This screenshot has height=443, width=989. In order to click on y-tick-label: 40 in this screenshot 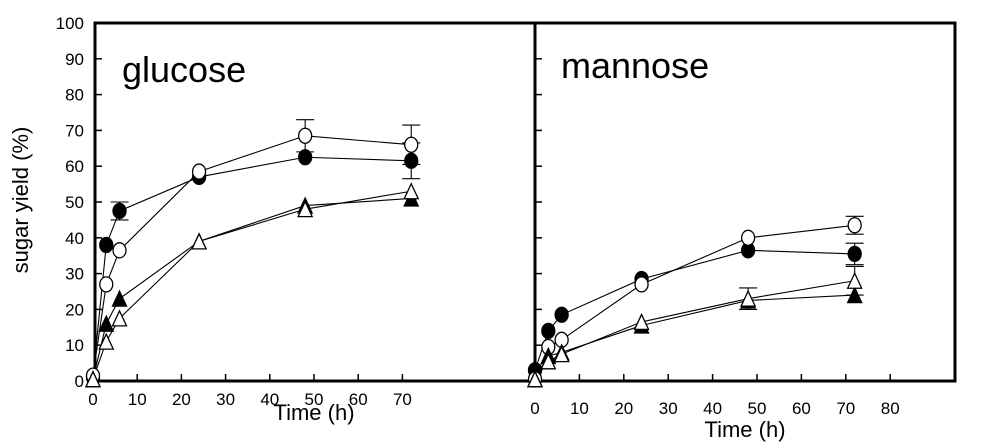, I will do `click(74, 238)`.